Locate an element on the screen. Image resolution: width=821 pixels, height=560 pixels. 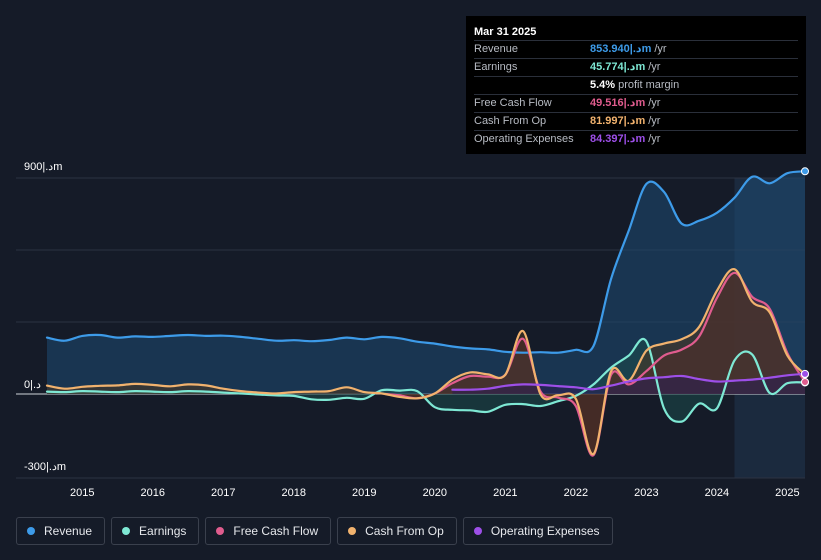
y-tick-label: 0|.د is located at coordinates (32, 385).